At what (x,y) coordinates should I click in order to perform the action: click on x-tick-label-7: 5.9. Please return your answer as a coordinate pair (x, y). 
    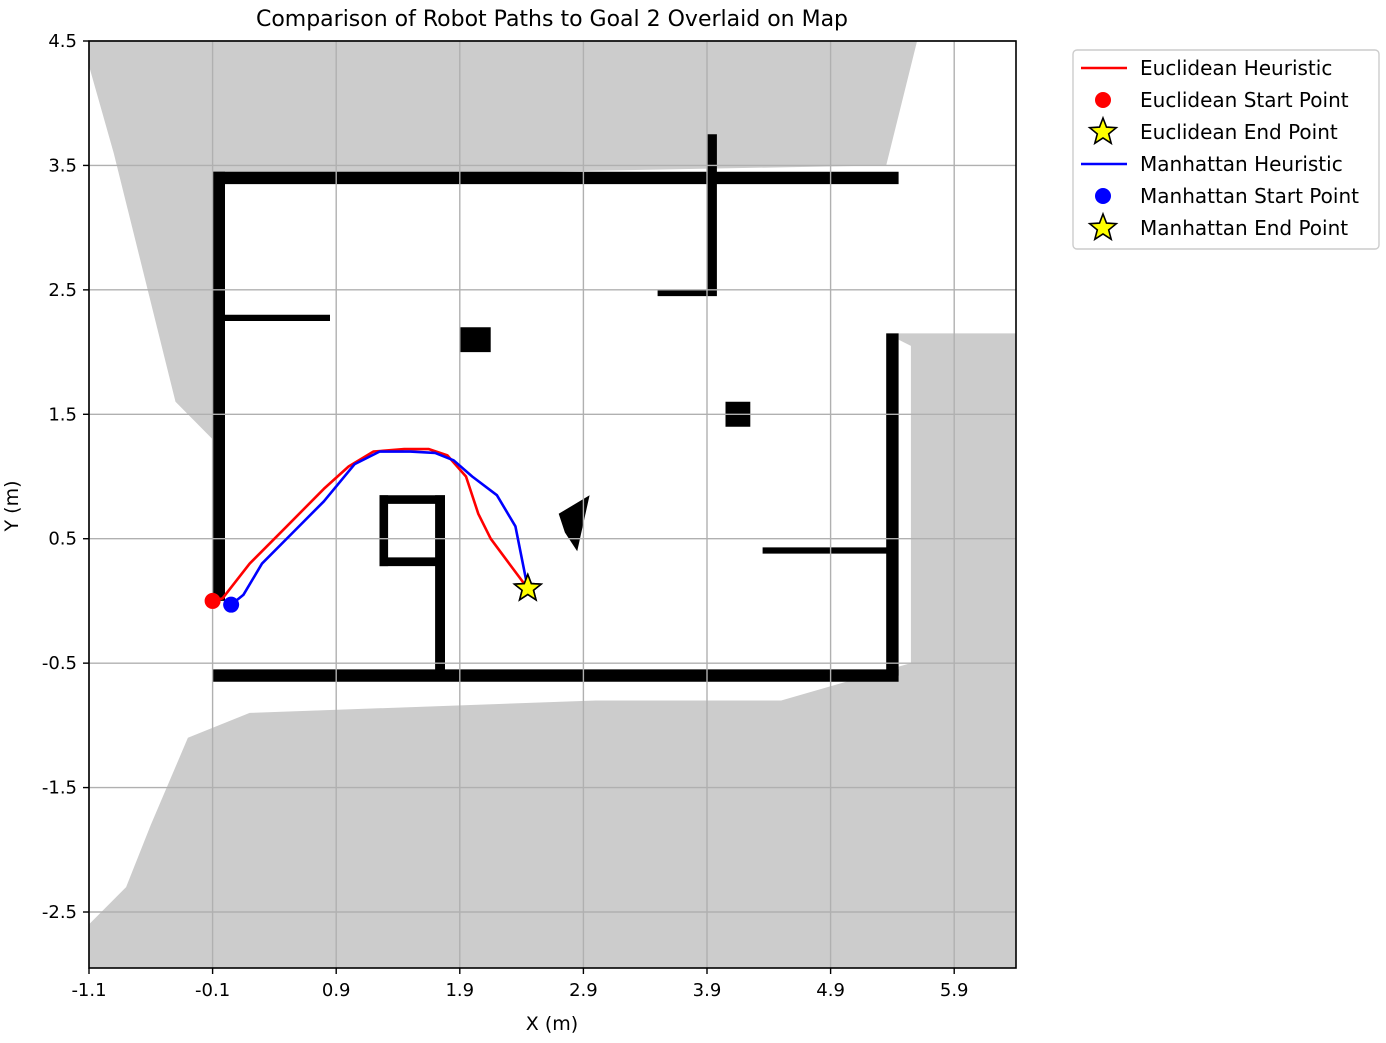
    Looking at the image, I should click on (954, 990).